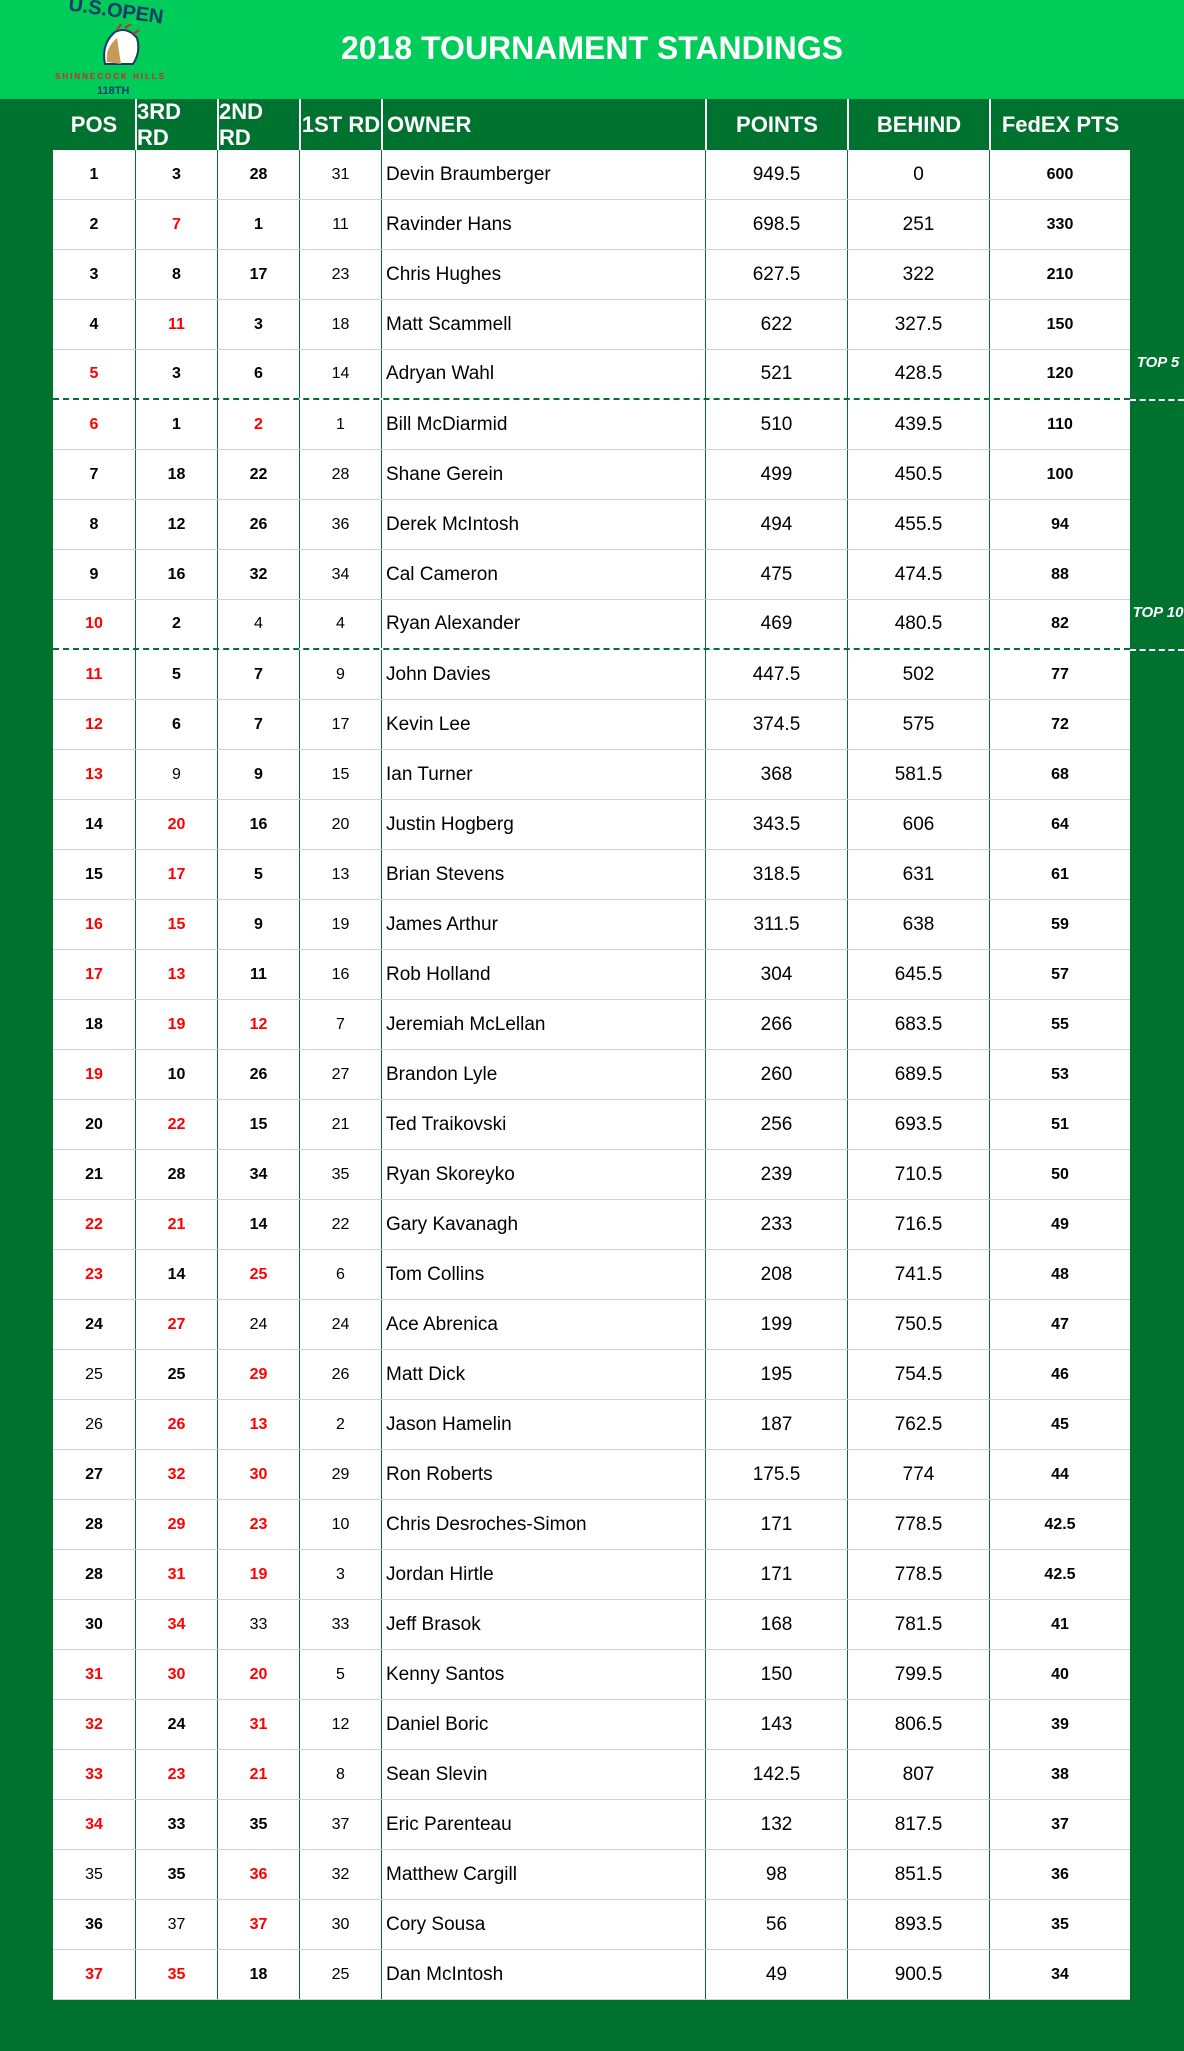 This screenshot has width=1184, height=2051. Describe the element at coordinates (340, 324) in the screenshot. I see `cell-1st-rd: 18` at that location.